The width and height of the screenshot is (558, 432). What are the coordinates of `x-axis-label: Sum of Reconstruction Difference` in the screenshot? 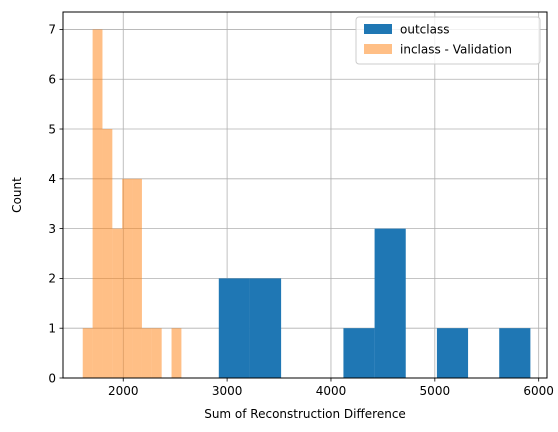 It's located at (305, 414).